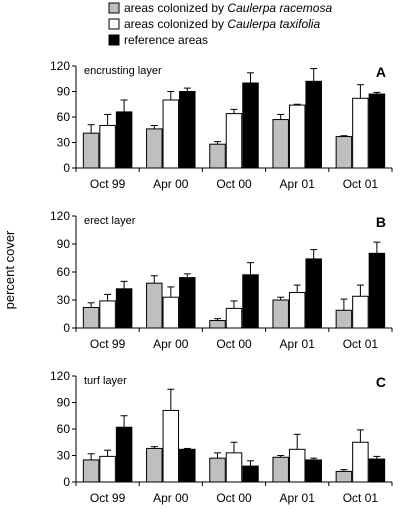  I want to click on panel-c-y-tick-label: 60, so click(64, 429).